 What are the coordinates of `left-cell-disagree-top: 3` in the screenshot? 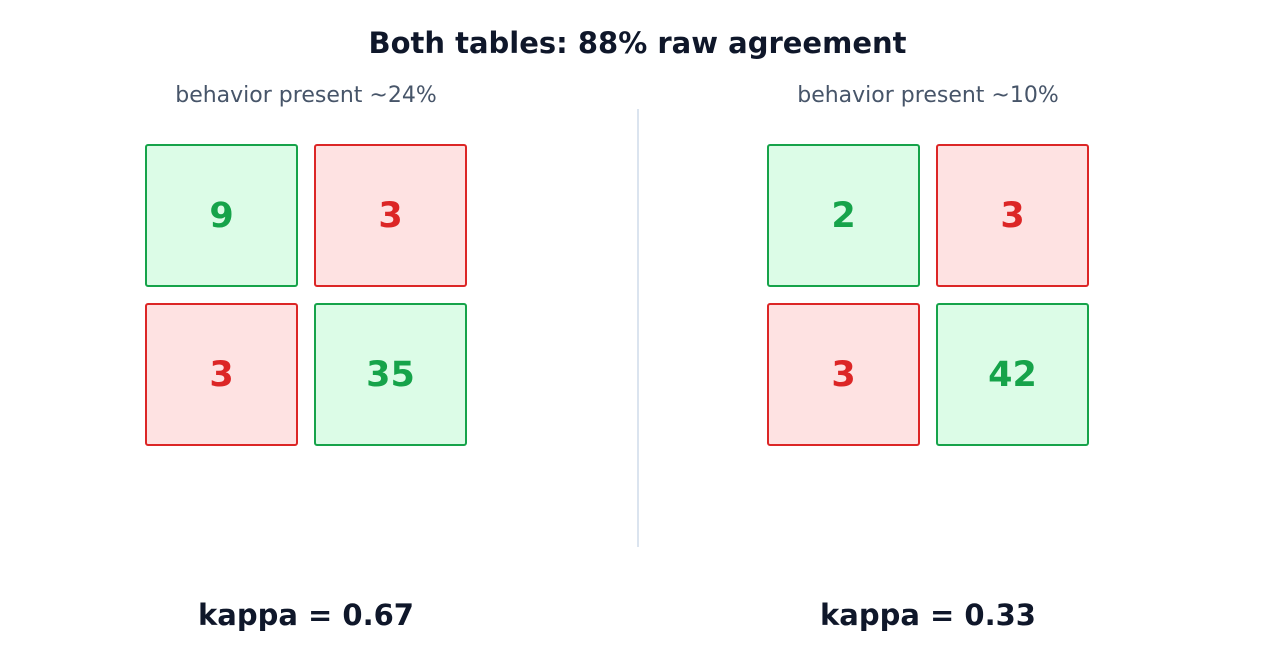 It's located at (390, 215).